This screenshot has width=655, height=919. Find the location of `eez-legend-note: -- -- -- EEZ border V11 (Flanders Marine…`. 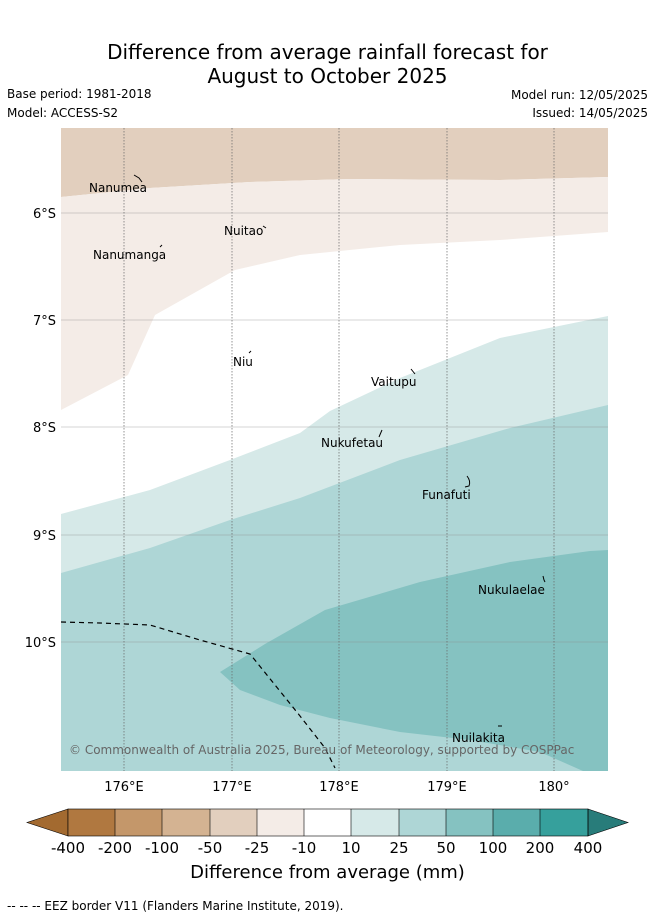

eez-legend-note: -- -- -- EEZ border V11 (Flanders Marine… is located at coordinates (175, 906).